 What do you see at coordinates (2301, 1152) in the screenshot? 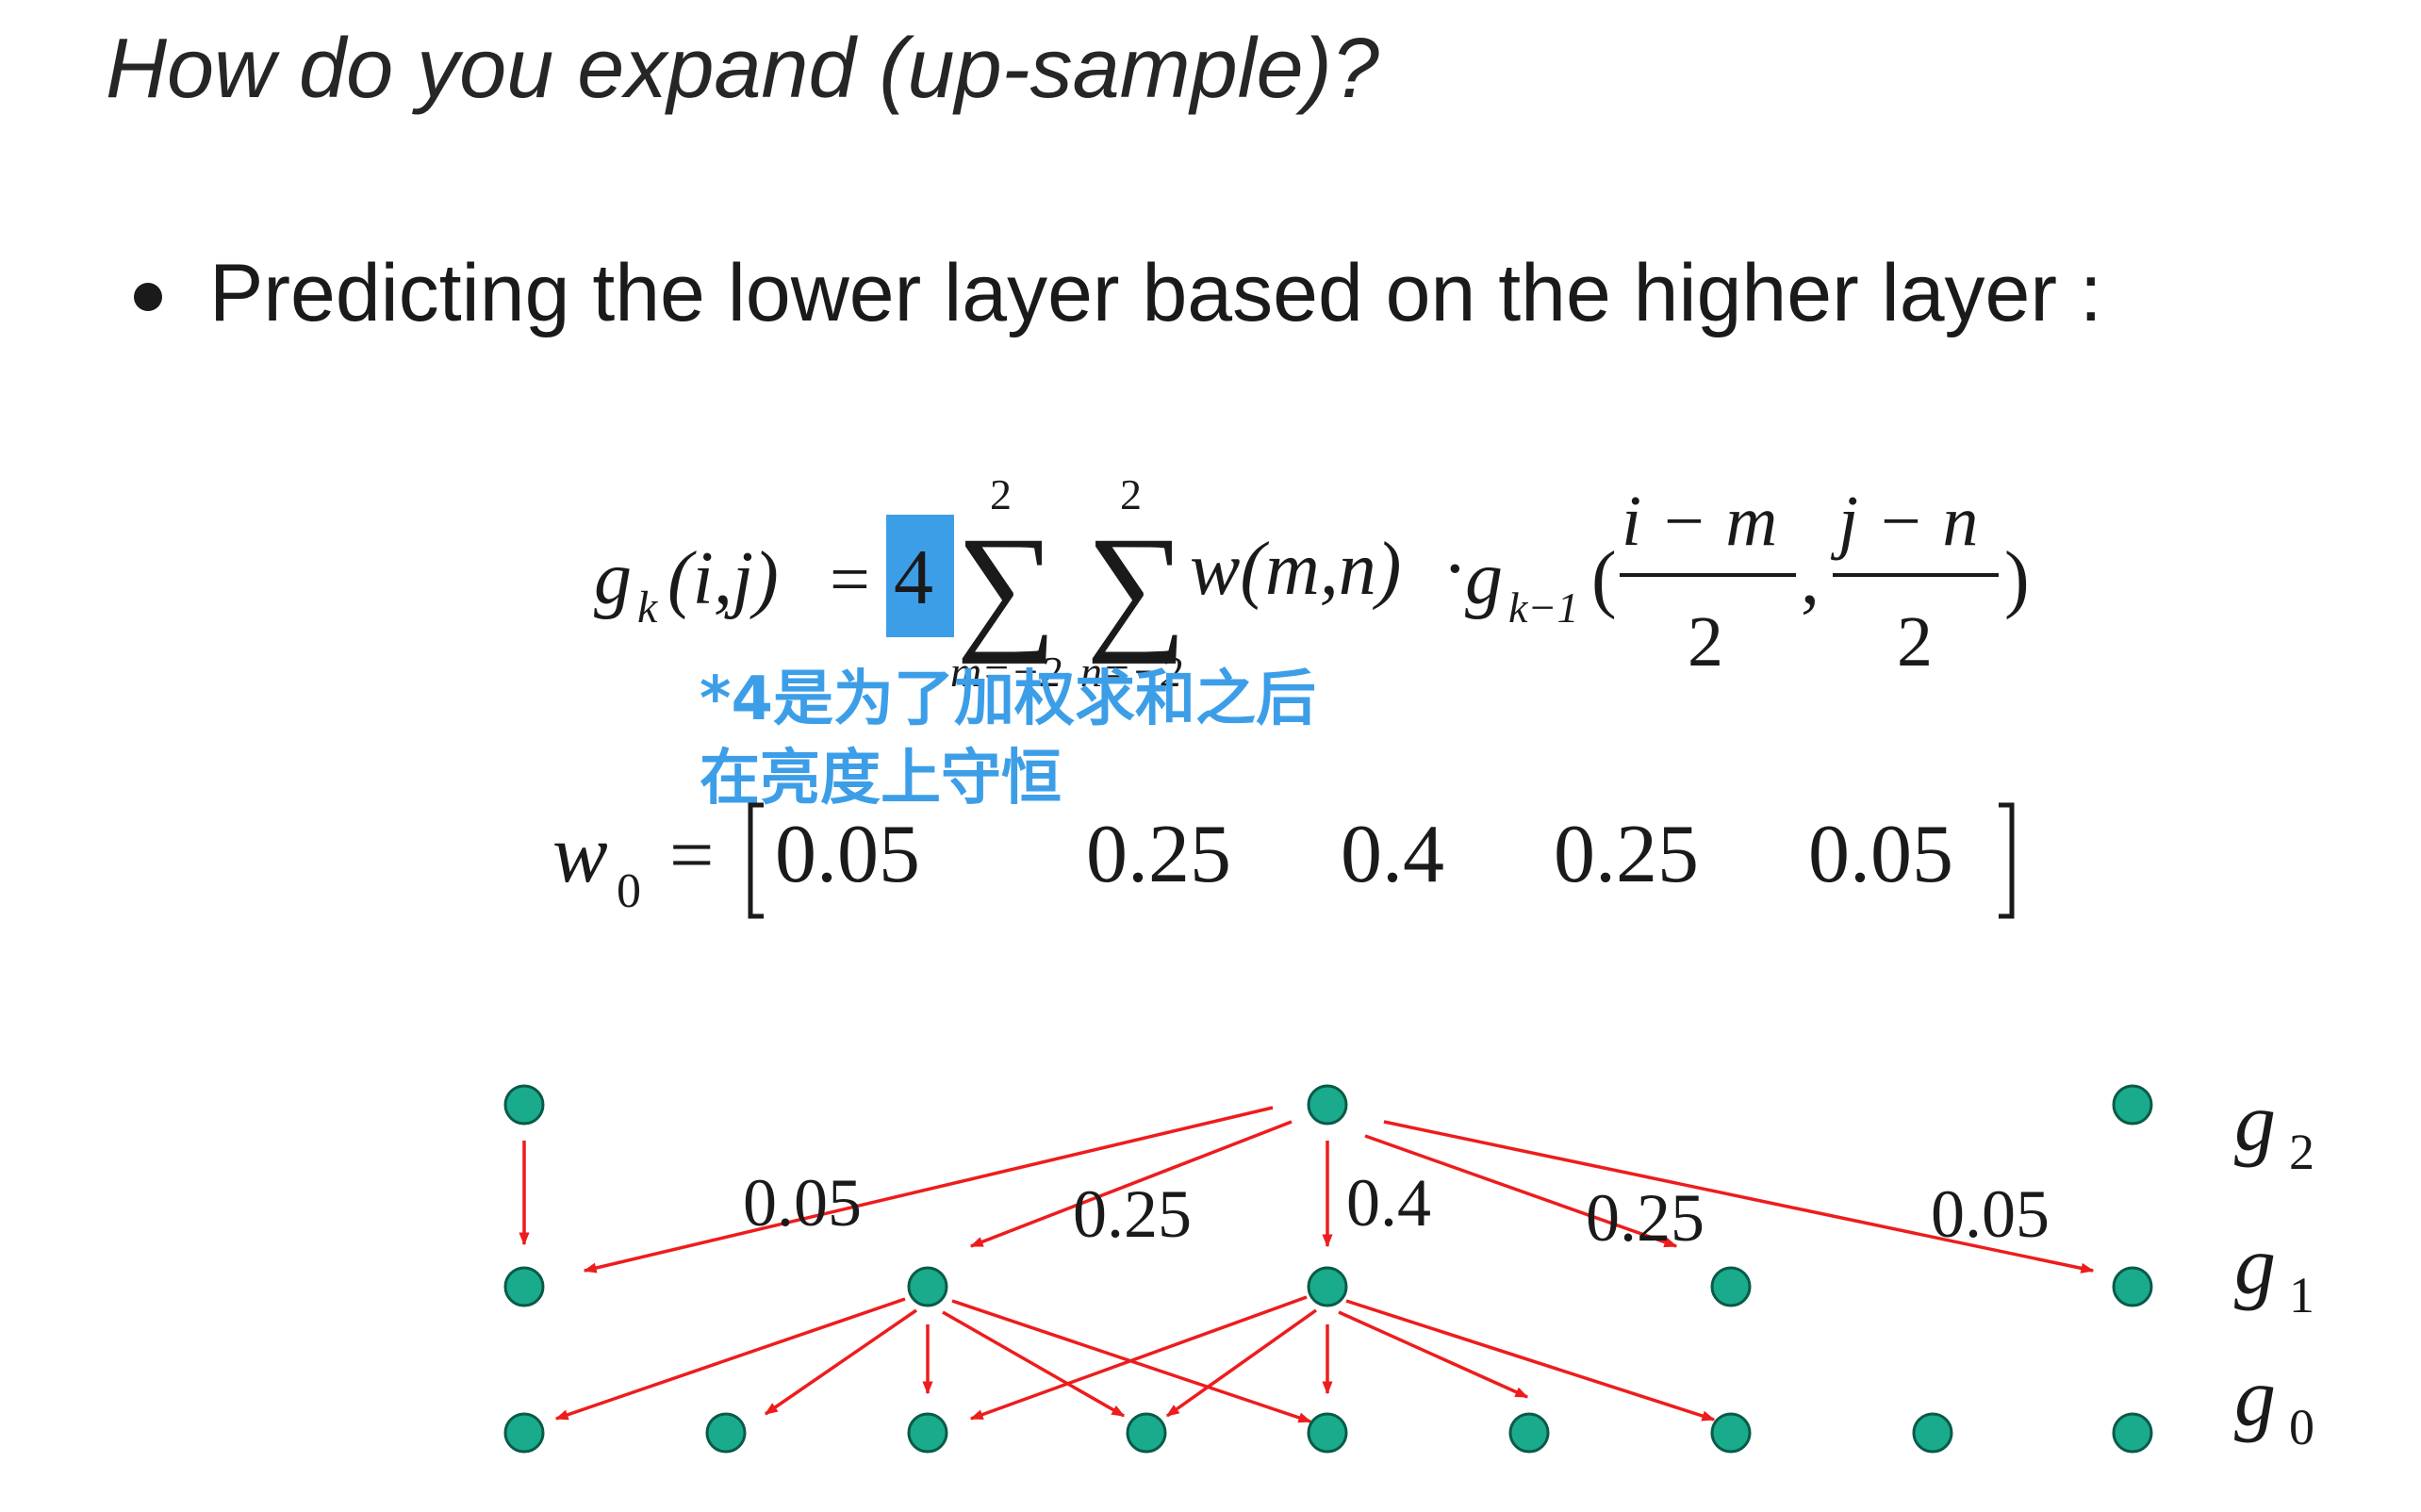
I see `layer-label-g2-sub: 2` at bounding box center [2301, 1152].